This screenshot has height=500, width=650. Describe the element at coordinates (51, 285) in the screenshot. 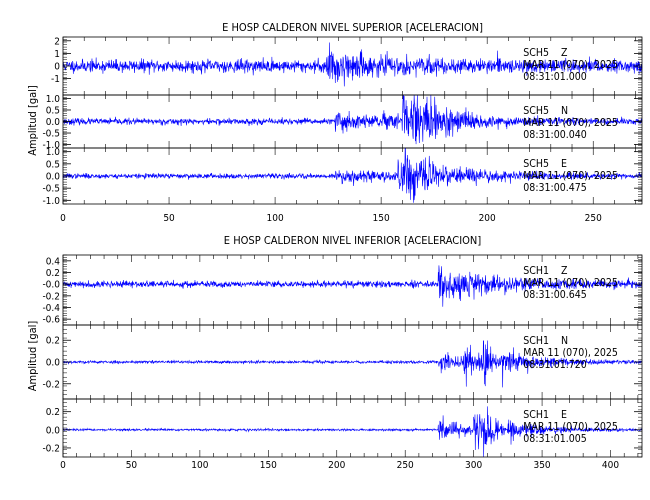

I see `y-tick-label: -0.0` at that location.